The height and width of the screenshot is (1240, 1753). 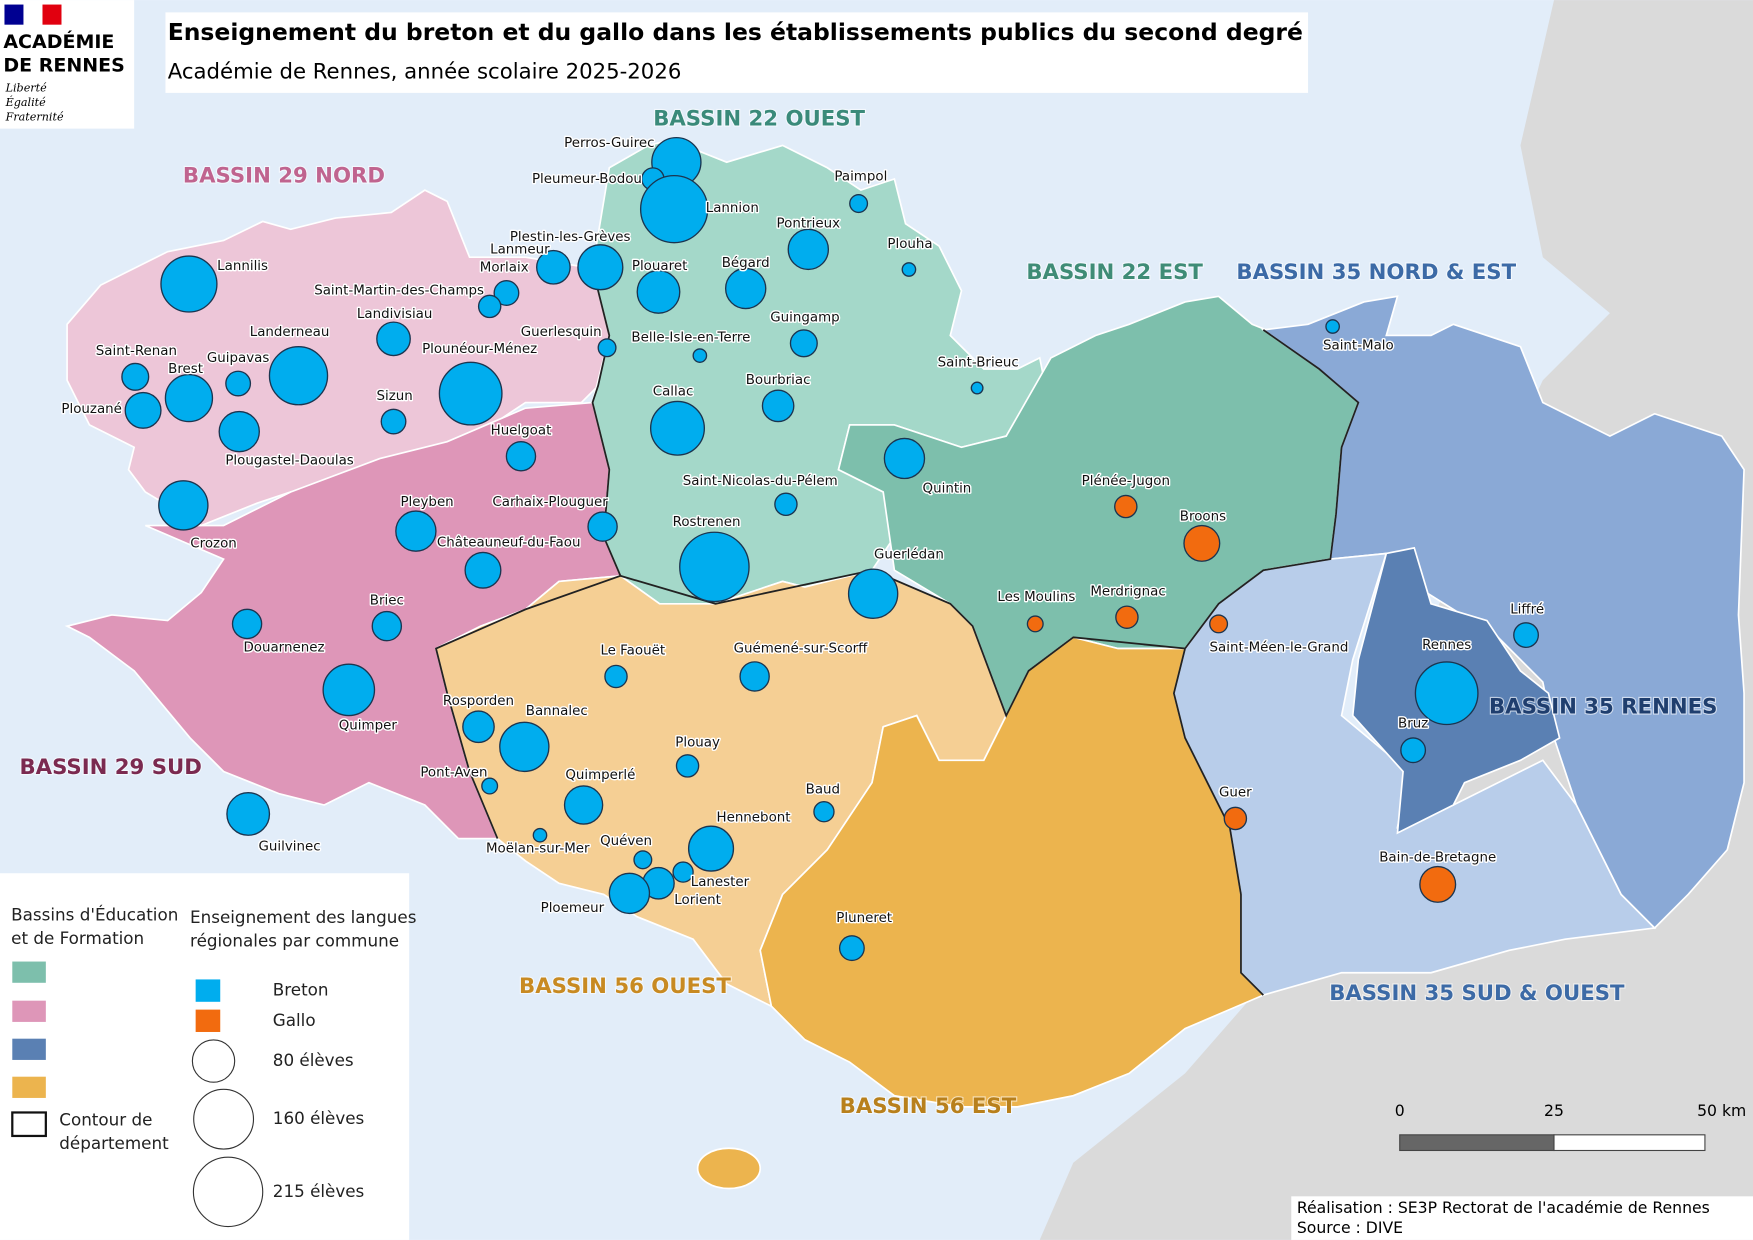 What do you see at coordinates (34, 116) in the screenshot?
I see `logo-motto: Fraternité` at bounding box center [34, 116].